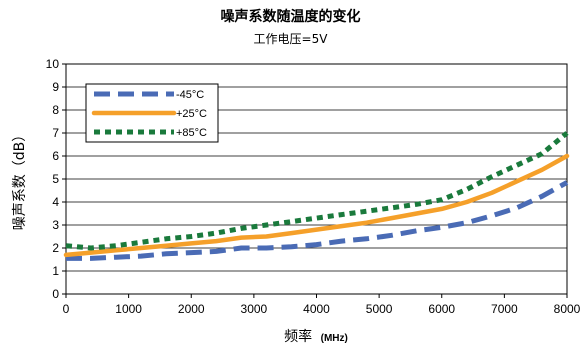 This screenshot has width=581, height=350. Describe the element at coordinates (290, 17) in the screenshot. I see `chart-title: 噪声系数随温度的变化` at that location.